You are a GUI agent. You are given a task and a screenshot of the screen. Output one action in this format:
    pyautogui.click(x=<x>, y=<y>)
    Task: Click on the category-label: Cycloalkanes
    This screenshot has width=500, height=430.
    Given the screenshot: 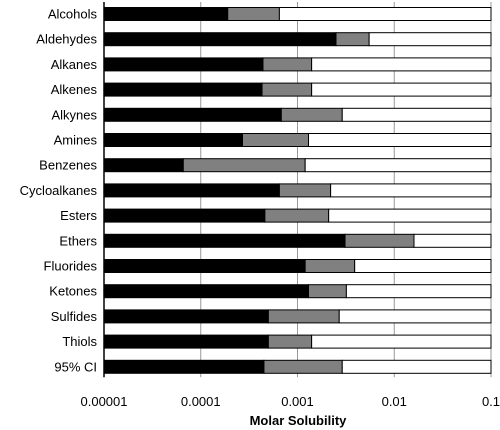 What is the action you would take?
    pyautogui.click(x=59, y=190)
    